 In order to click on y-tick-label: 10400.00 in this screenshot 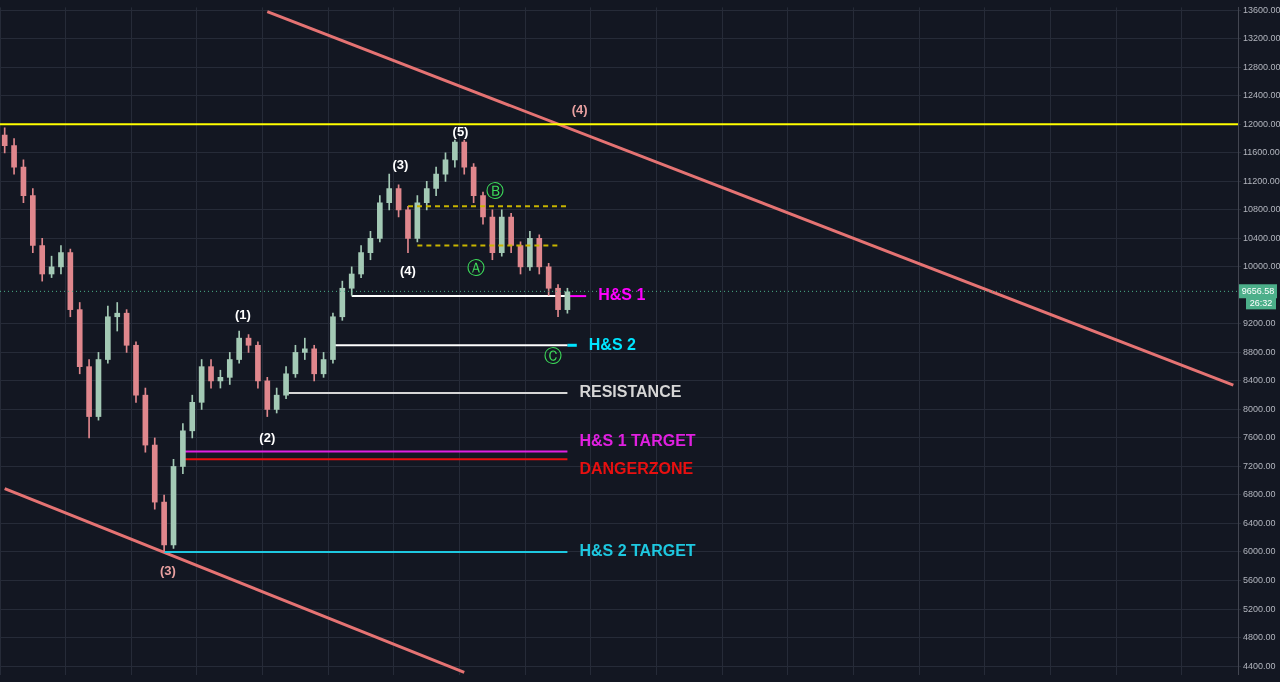, I will do `click(1261, 237)`.